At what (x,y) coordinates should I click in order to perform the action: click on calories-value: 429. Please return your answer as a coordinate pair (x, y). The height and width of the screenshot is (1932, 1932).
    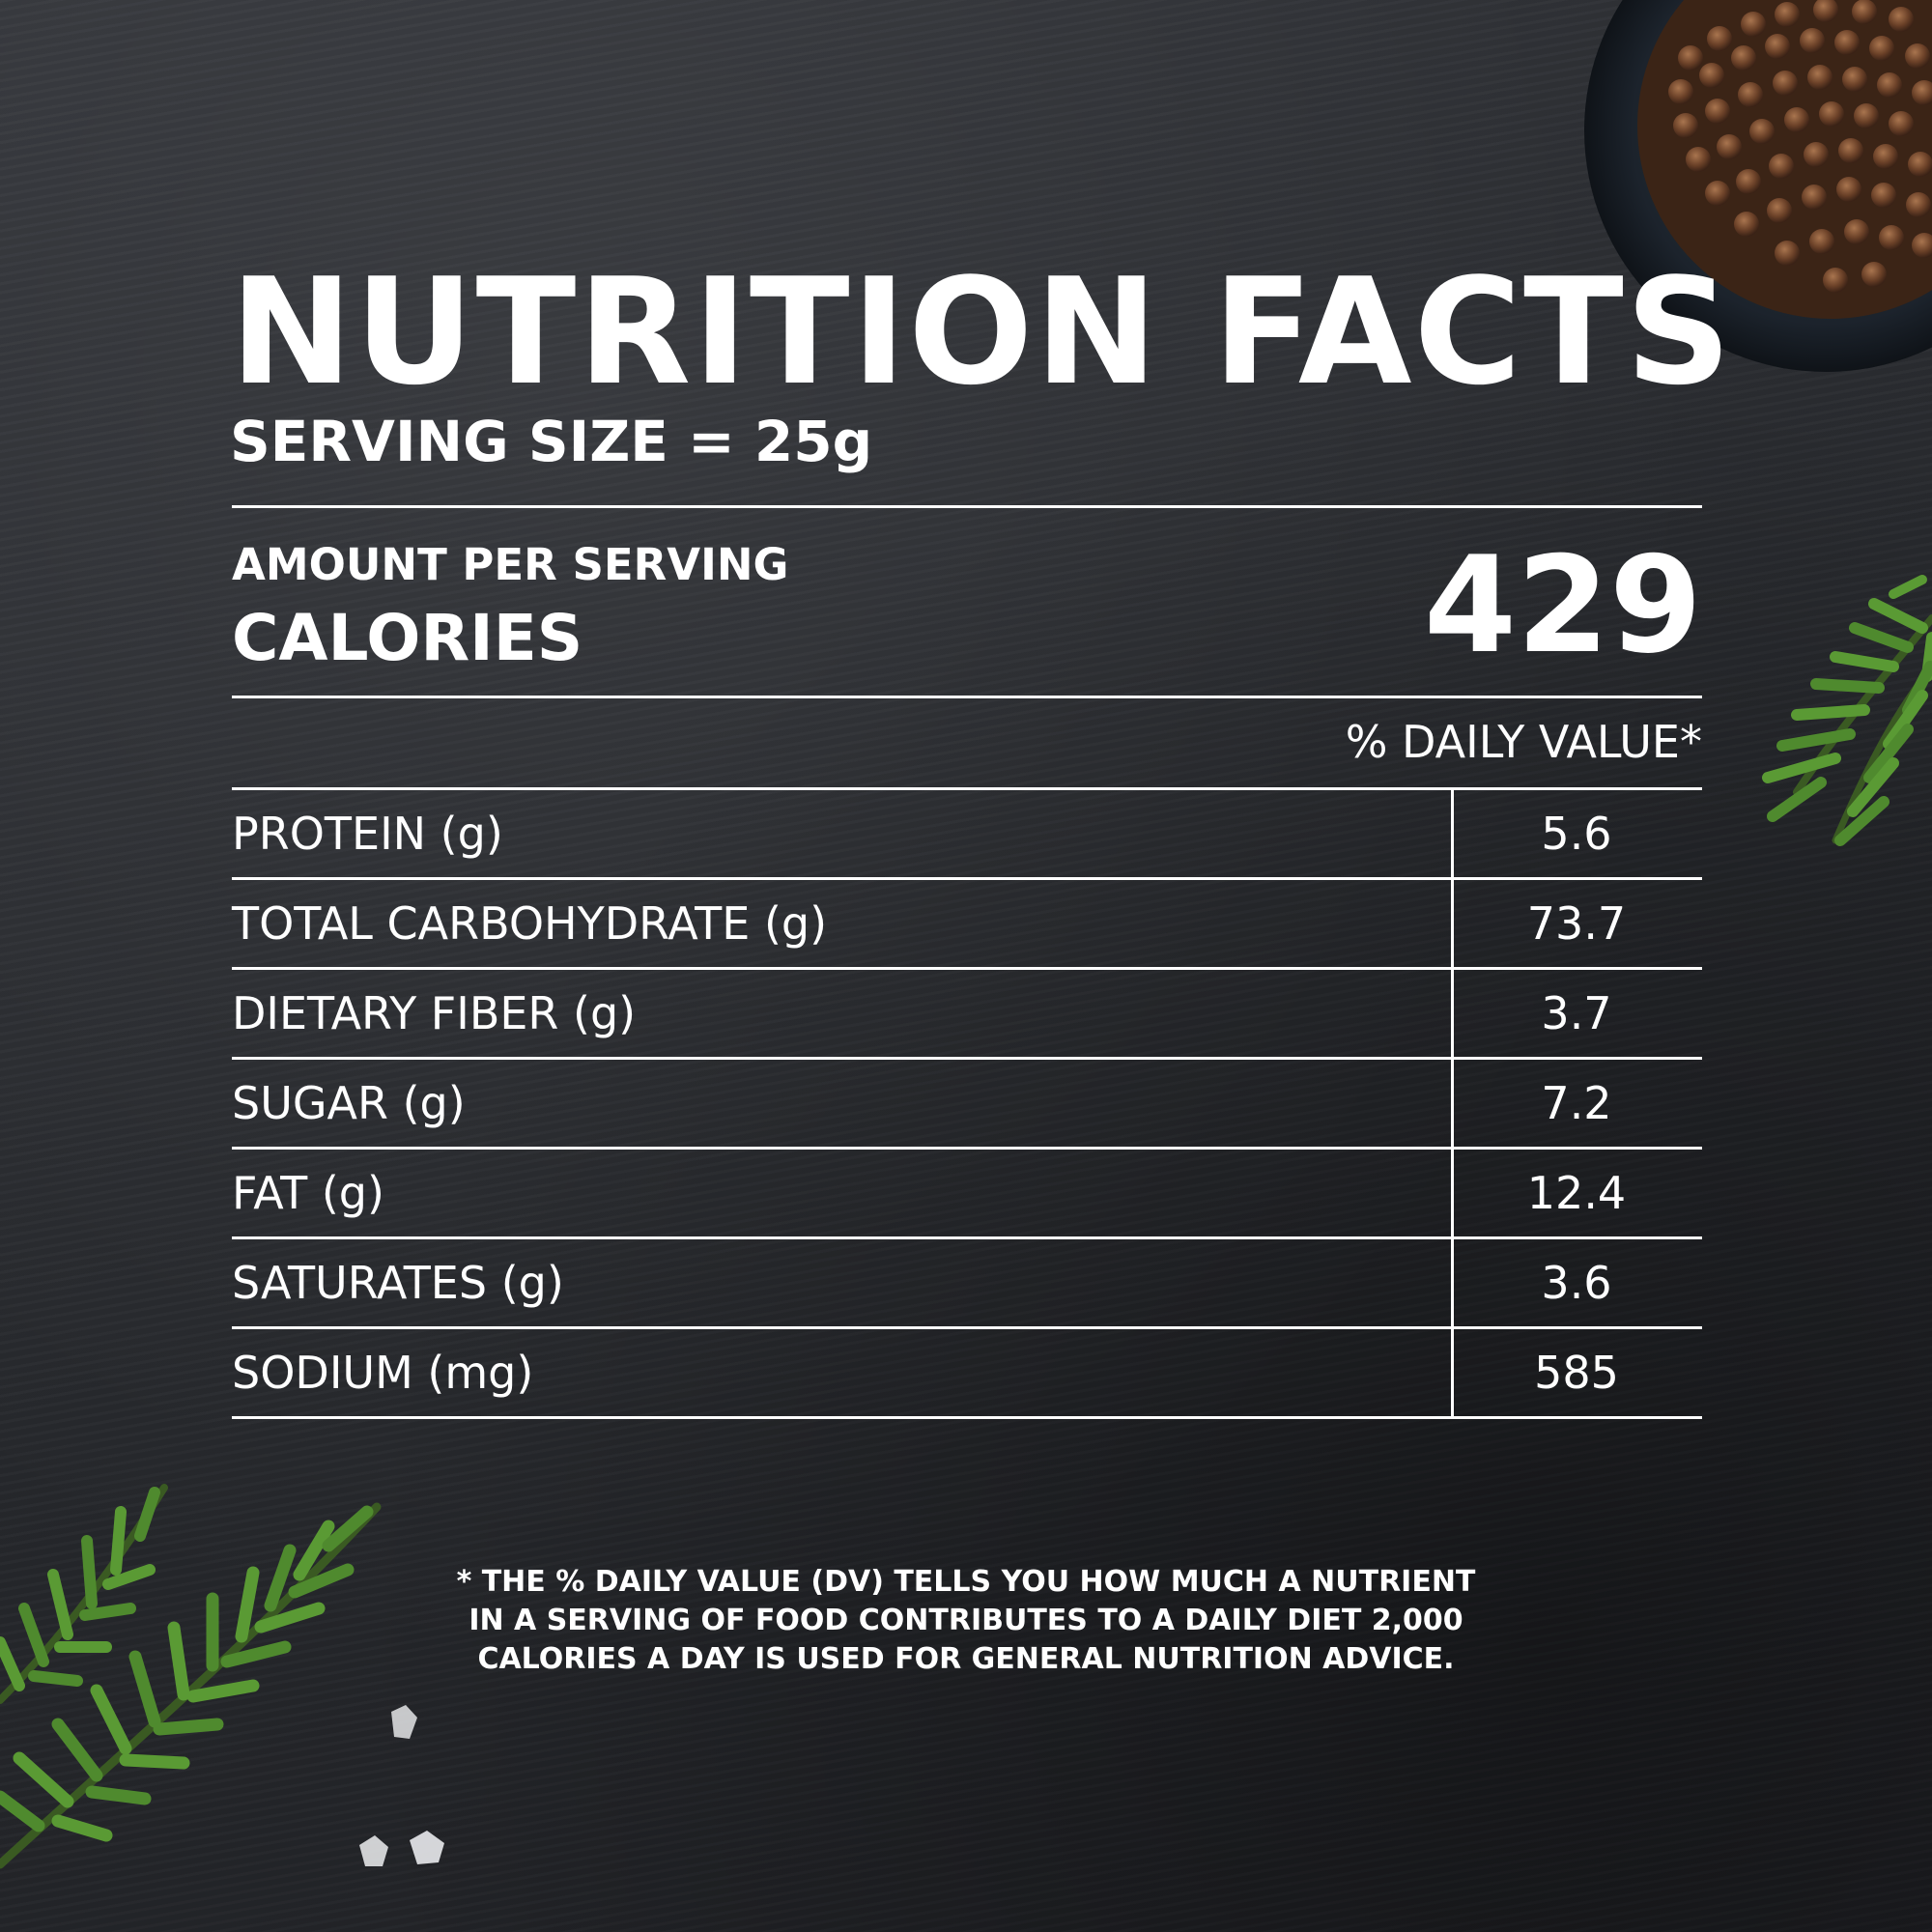
    Looking at the image, I should click on (1562, 605).